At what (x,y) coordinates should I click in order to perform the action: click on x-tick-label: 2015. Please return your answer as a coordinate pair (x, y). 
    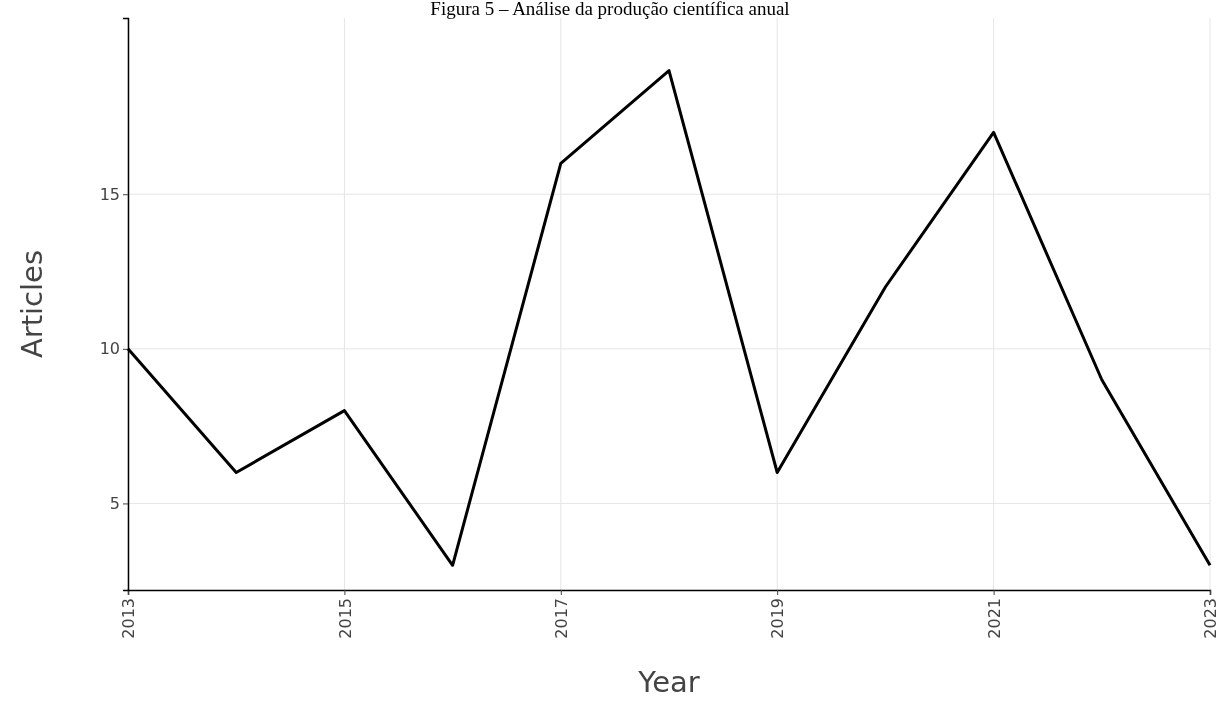
    Looking at the image, I should click on (345, 618).